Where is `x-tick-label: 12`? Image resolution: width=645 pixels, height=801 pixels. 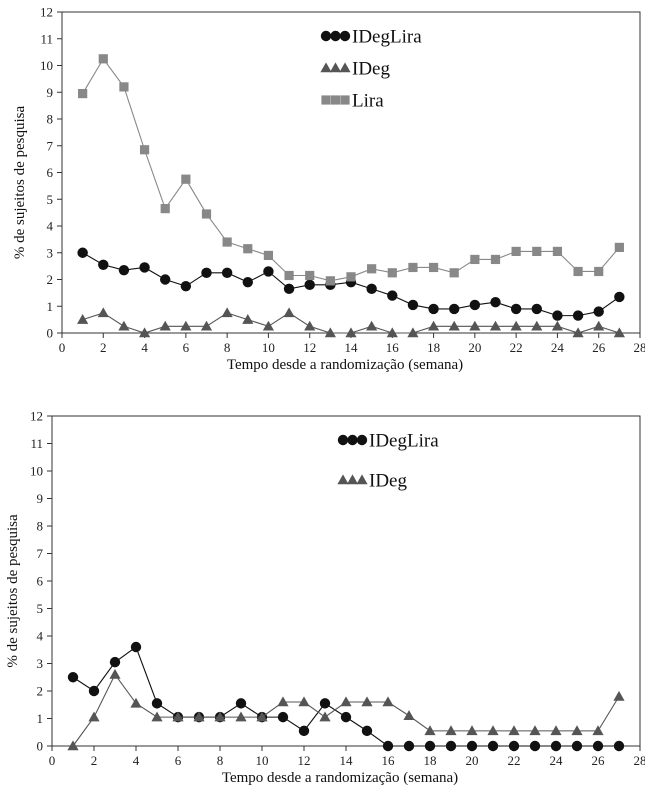 x-tick-label: 12 is located at coordinates (304, 760).